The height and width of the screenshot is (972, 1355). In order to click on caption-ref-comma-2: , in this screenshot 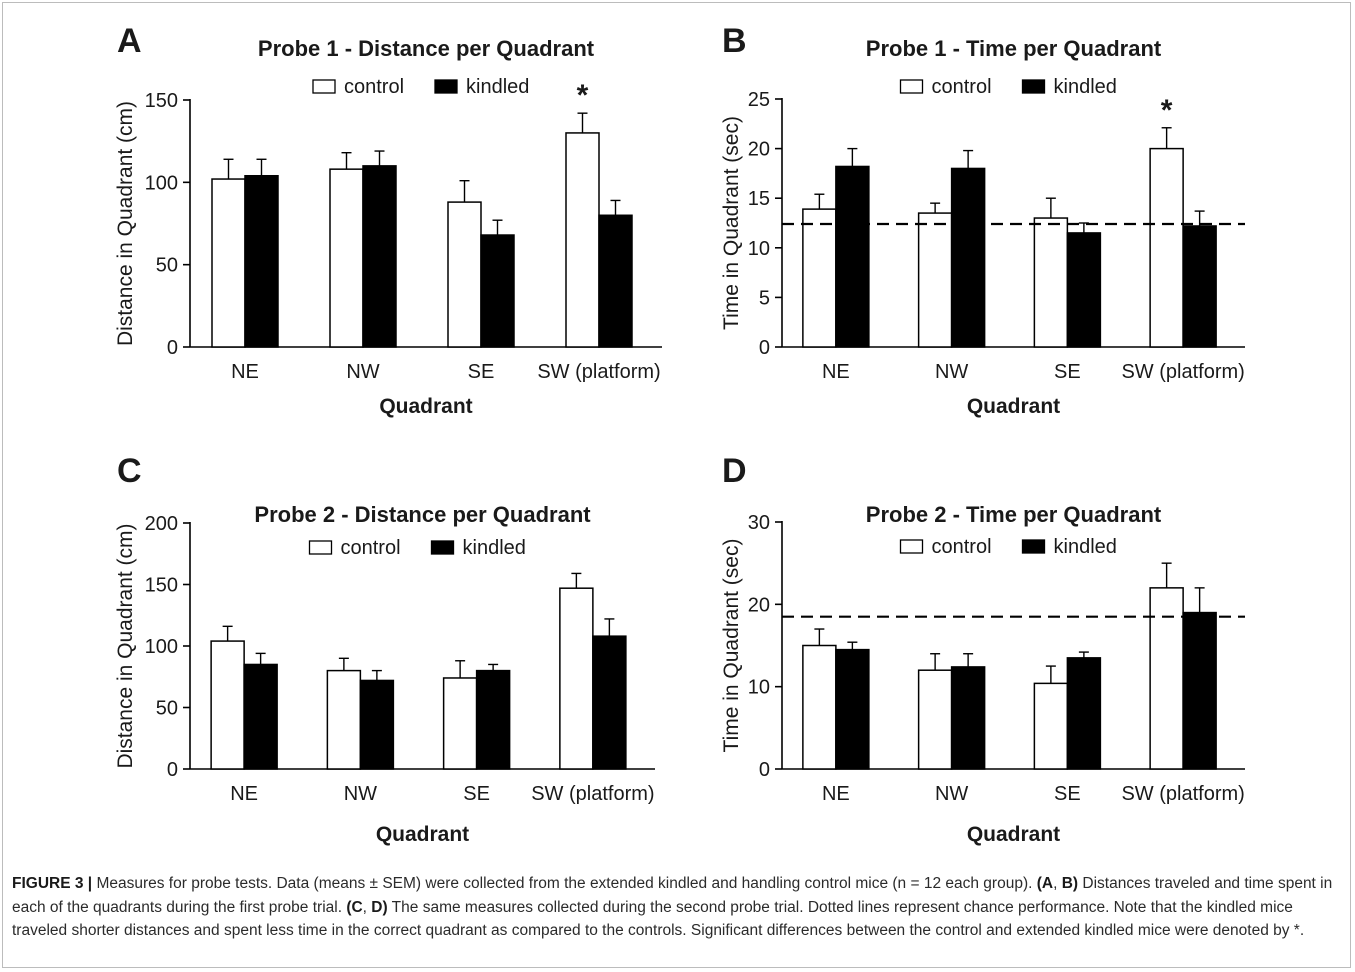, I will do `click(367, 907)`.